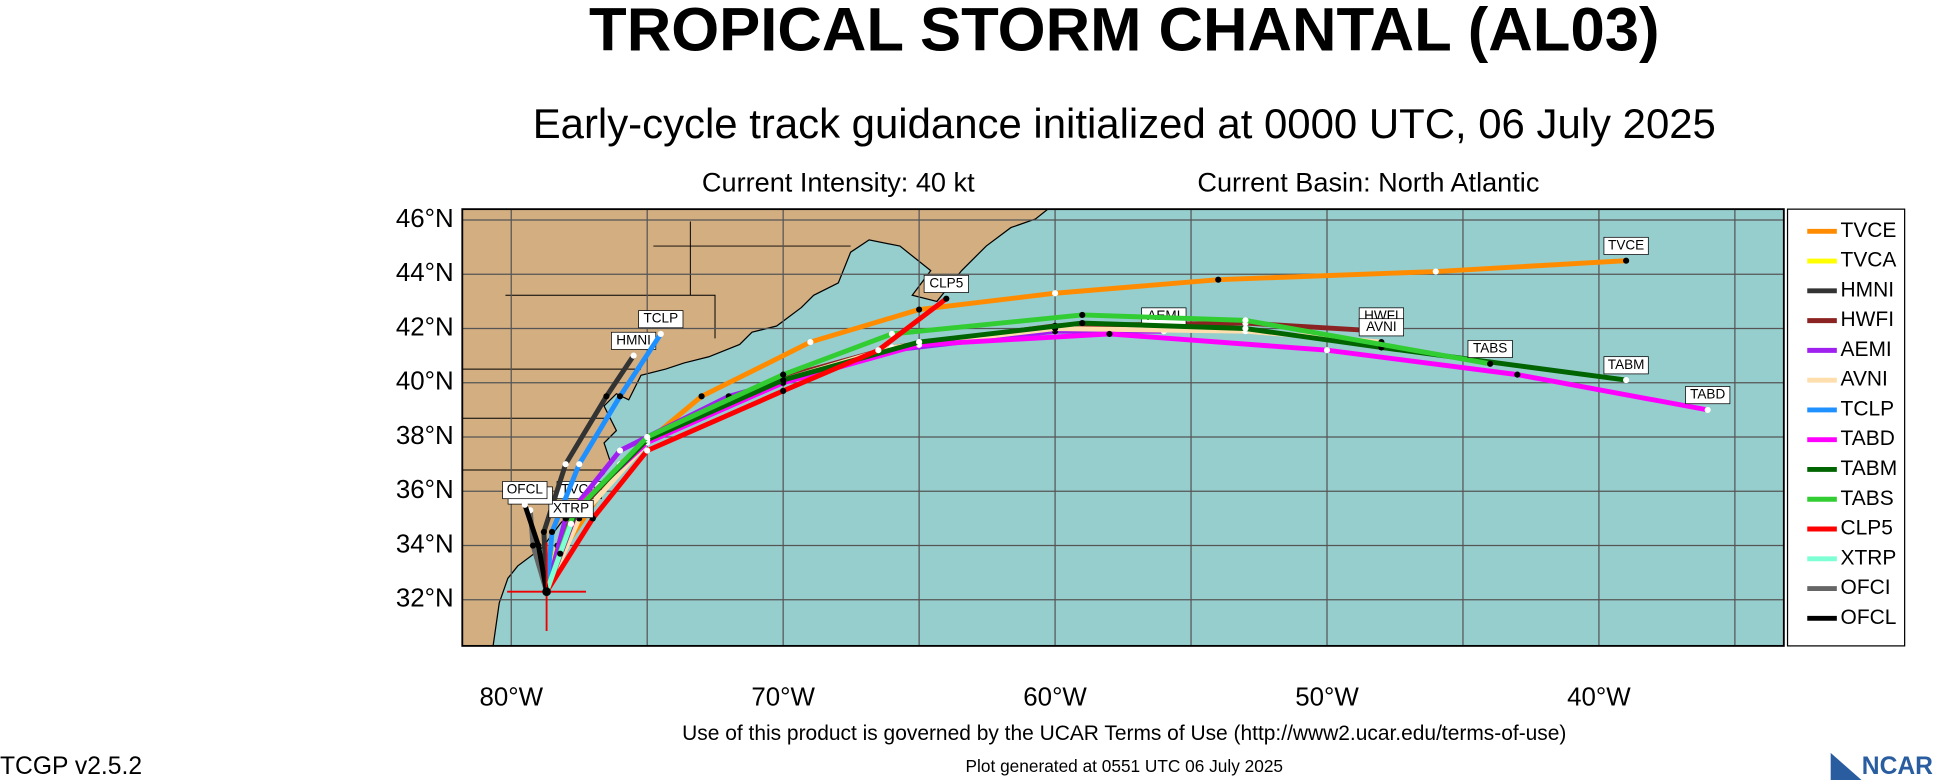 Image resolution: width=1933 pixels, height=780 pixels. What do you see at coordinates (1868, 319) in the screenshot?
I see `legend-label: HWFI` at bounding box center [1868, 319].